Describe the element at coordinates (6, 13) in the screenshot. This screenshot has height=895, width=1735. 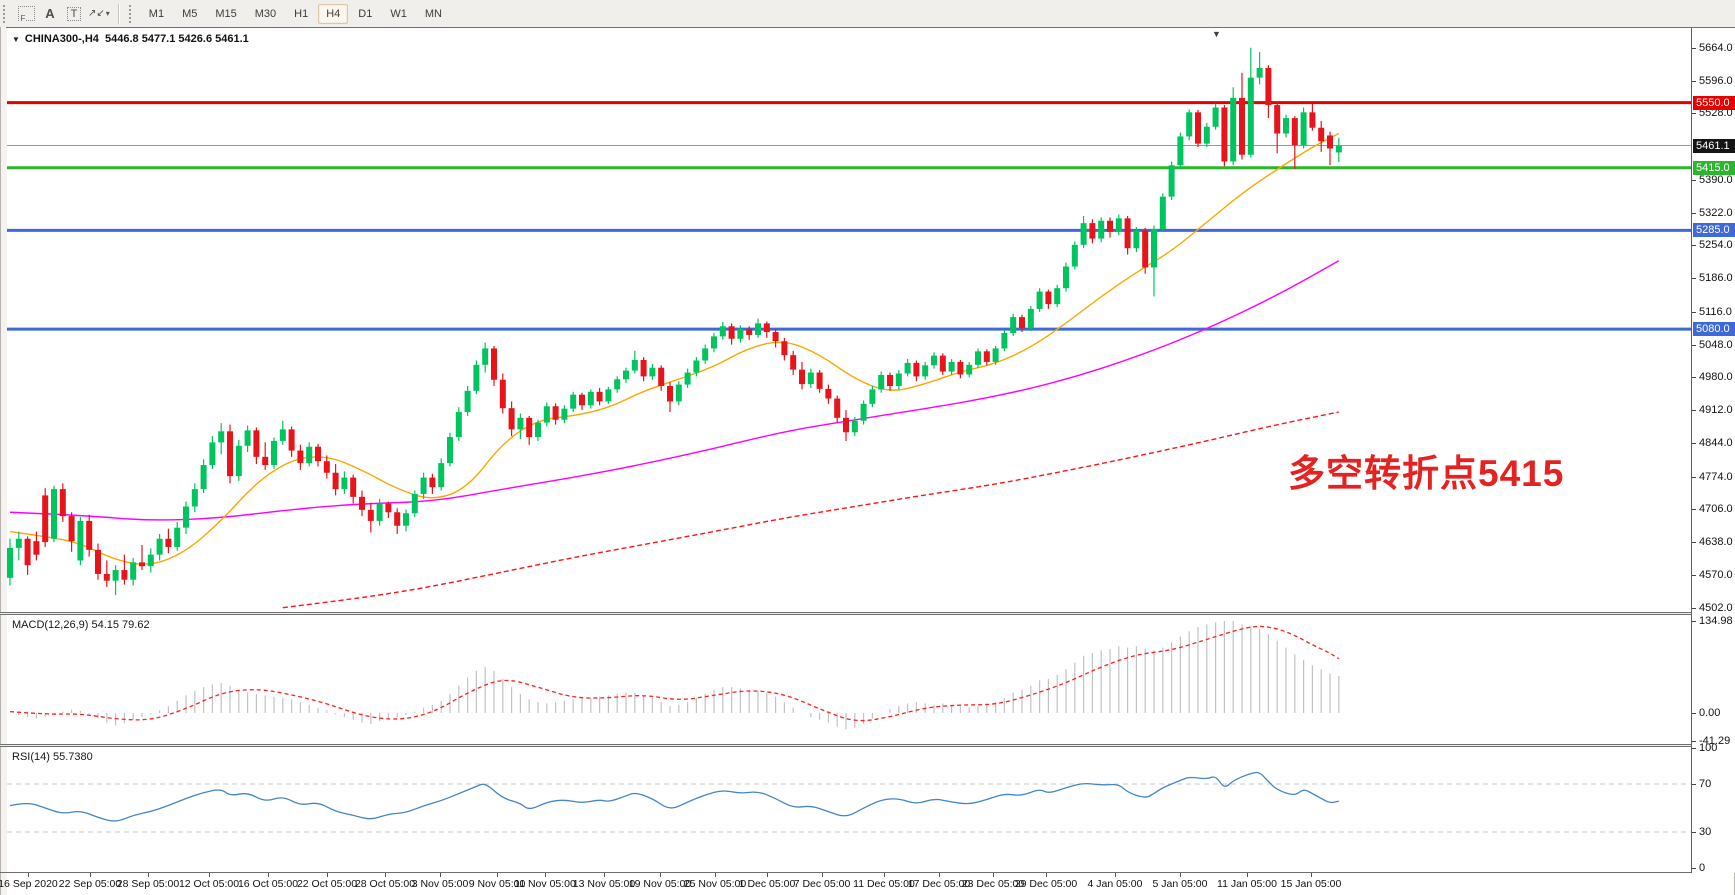
I see `toolbar-drag-handle` at that location.